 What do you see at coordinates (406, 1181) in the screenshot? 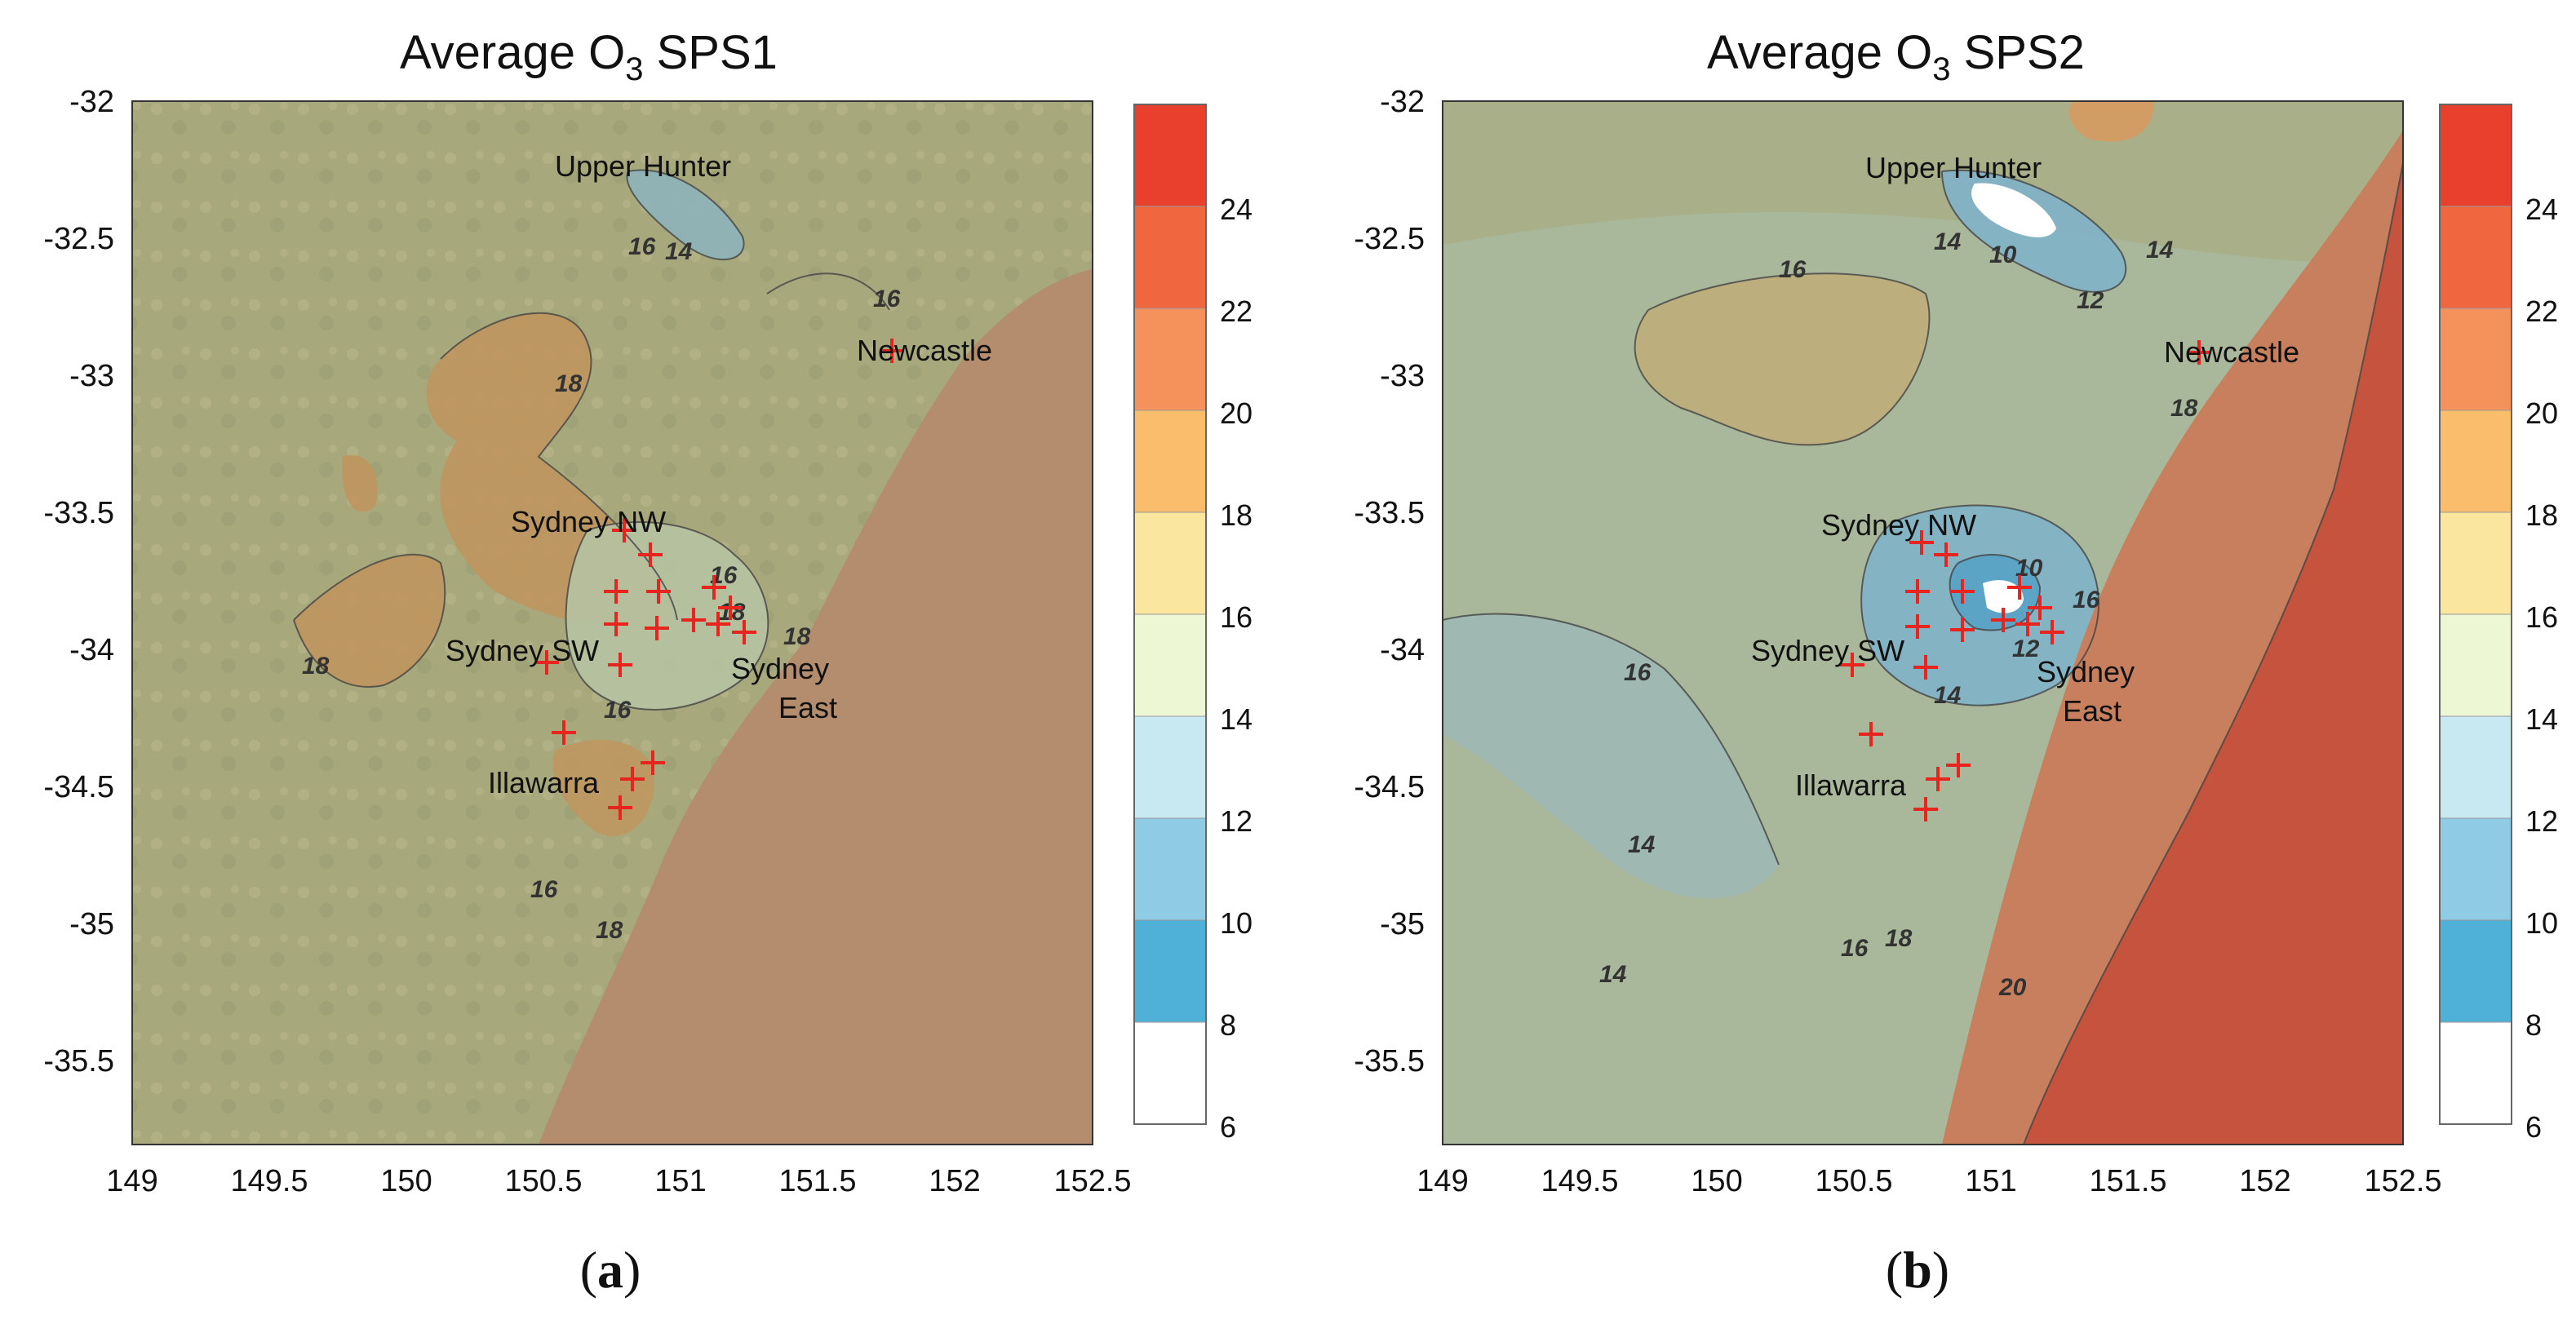
I see `x-tick-label: 150` at bounding box center [406, 1181].